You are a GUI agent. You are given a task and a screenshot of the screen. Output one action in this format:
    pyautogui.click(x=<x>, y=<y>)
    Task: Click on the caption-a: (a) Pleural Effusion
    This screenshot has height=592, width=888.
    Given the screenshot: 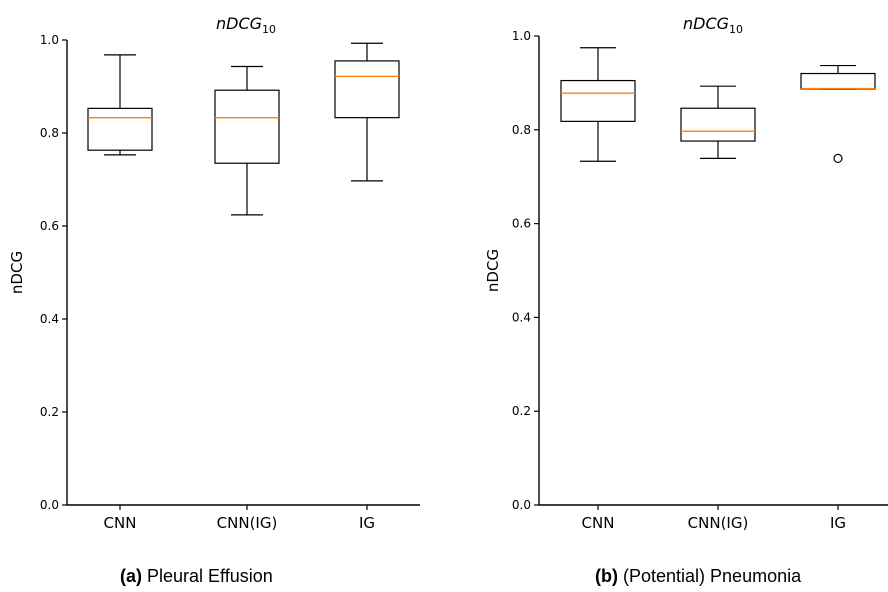 What is the action you would take?
    pyautogui.click(x=196, y=576)
    